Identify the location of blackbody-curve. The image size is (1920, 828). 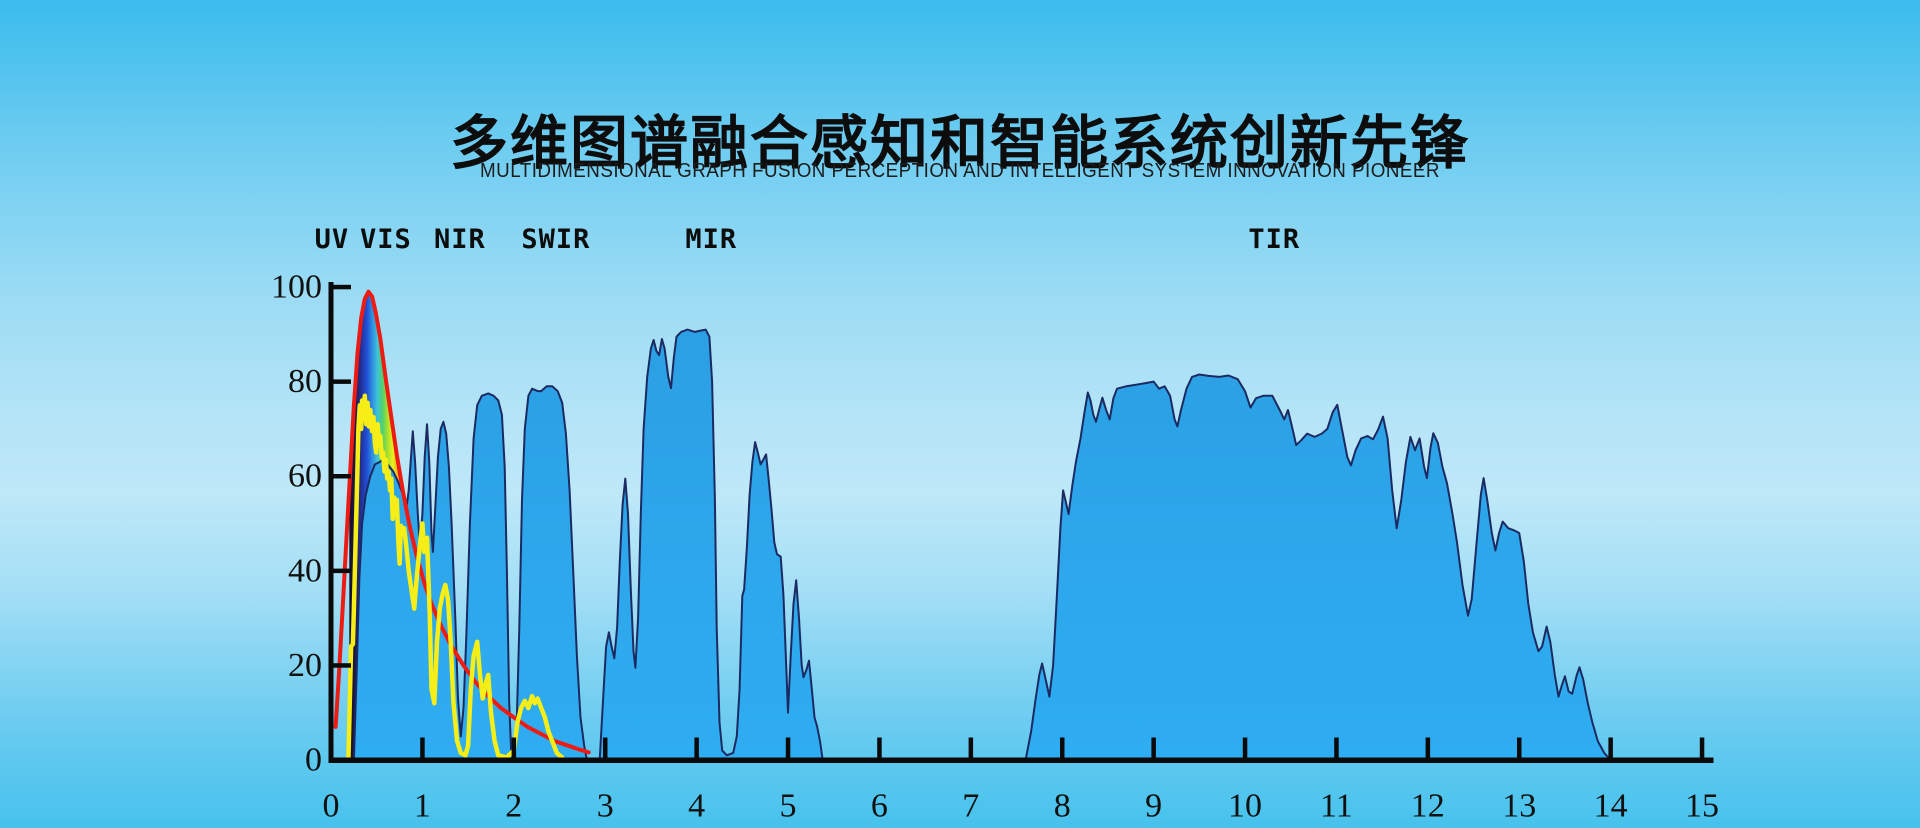
(462, 522).